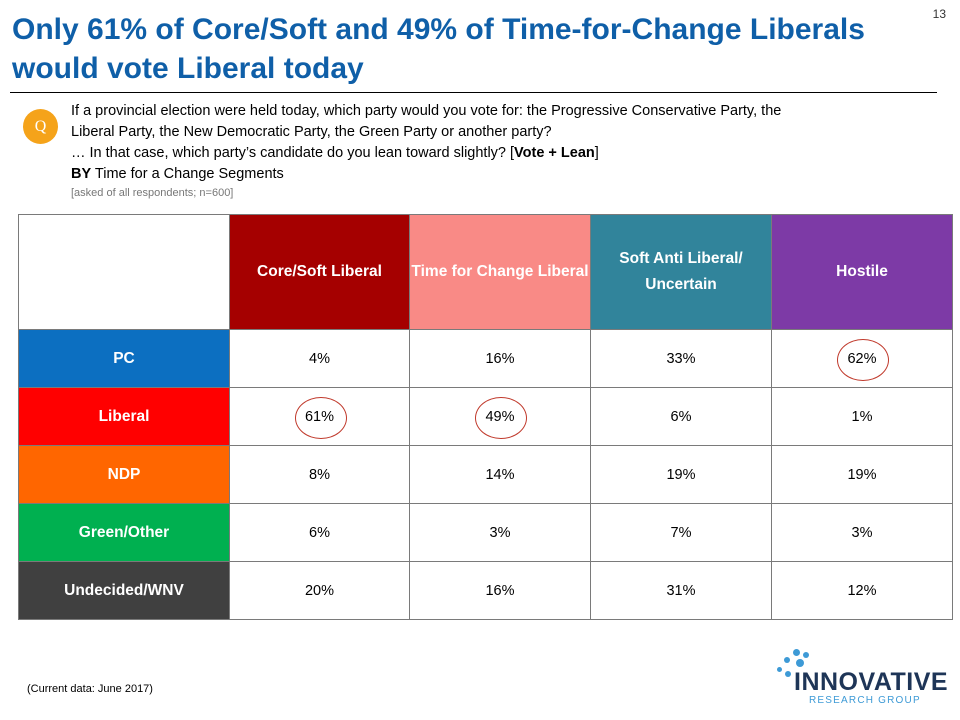 The height and width of the screenshot is (720, 960). I want to click on cell-value: 20%, so click(319, 590).